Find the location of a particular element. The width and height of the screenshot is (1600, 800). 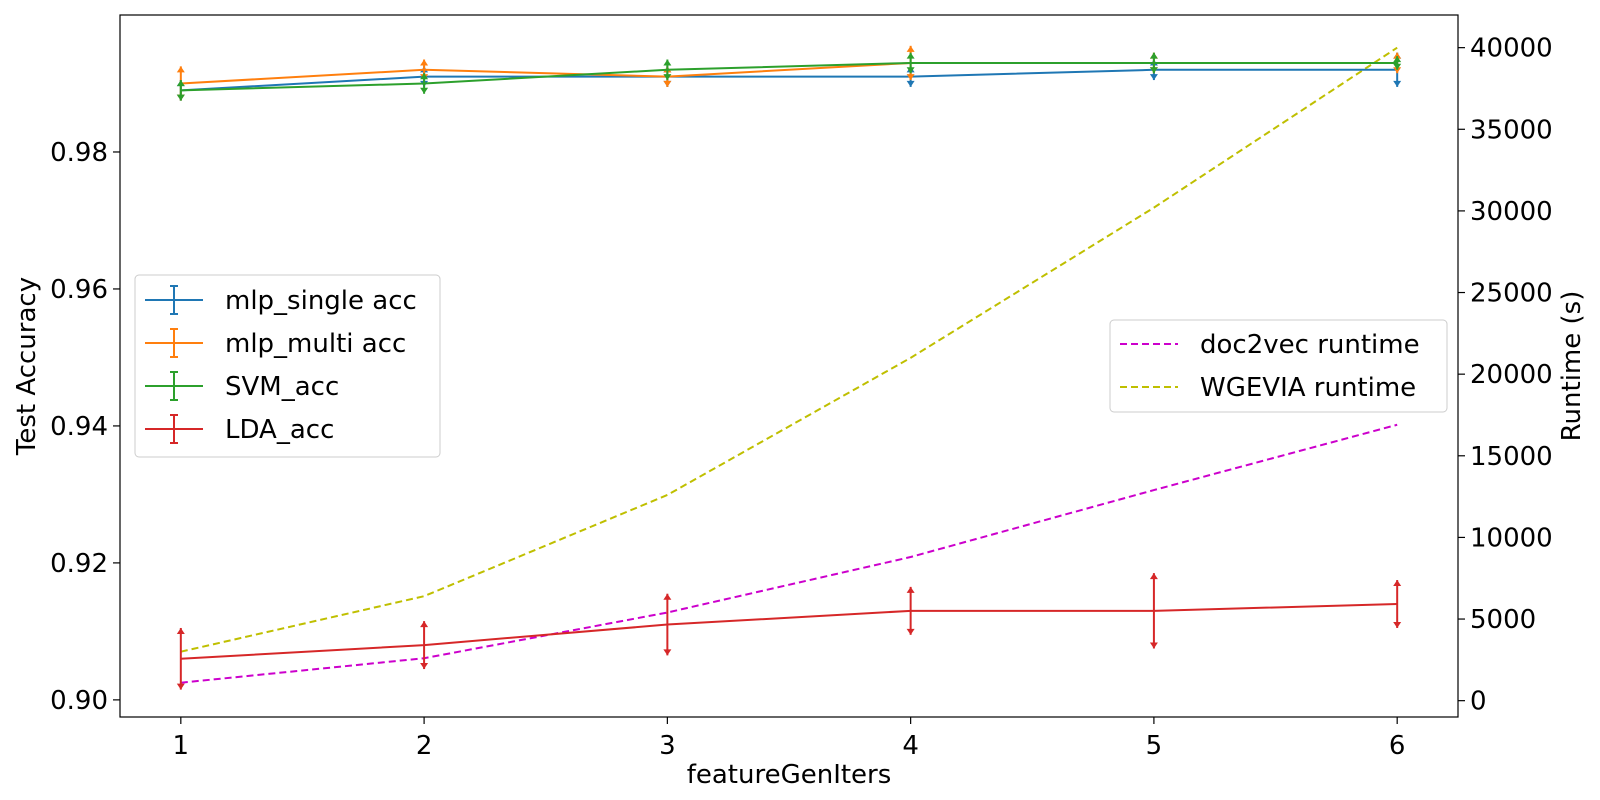

legend-label: mlp_multi acc is located at coordinates (315, 344).